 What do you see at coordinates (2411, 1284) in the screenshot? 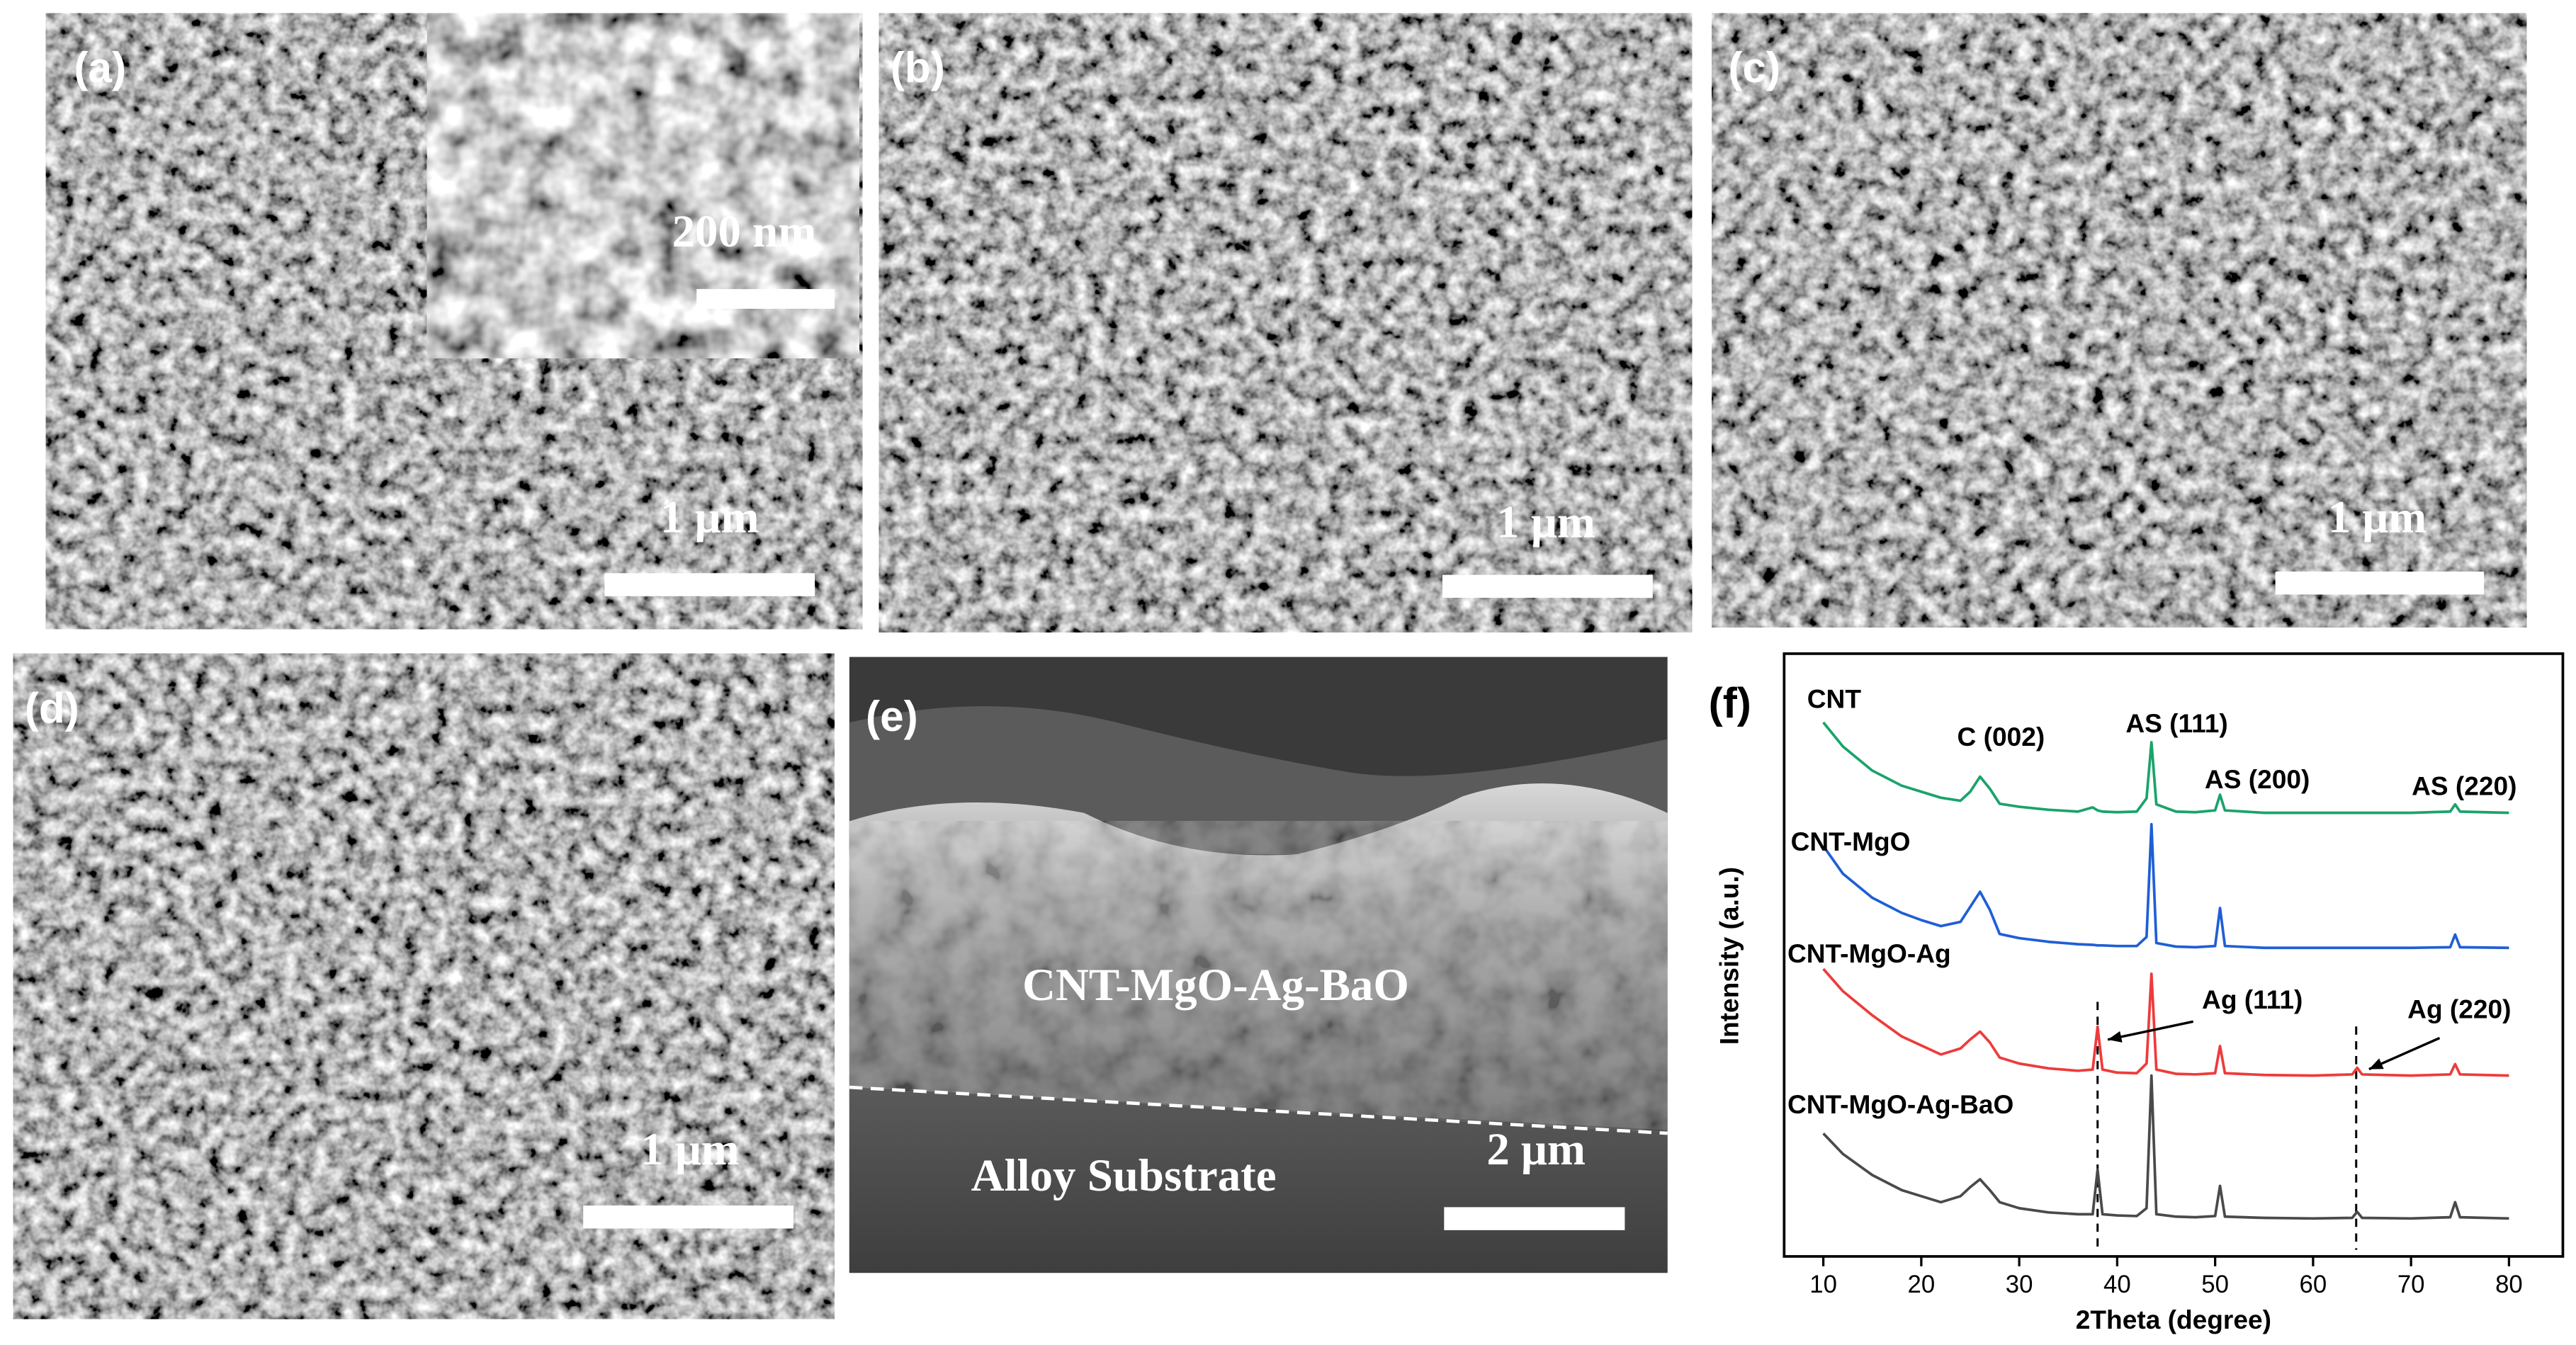
I see `x-tick-label: 70` at bounding box center [2411, 1284].